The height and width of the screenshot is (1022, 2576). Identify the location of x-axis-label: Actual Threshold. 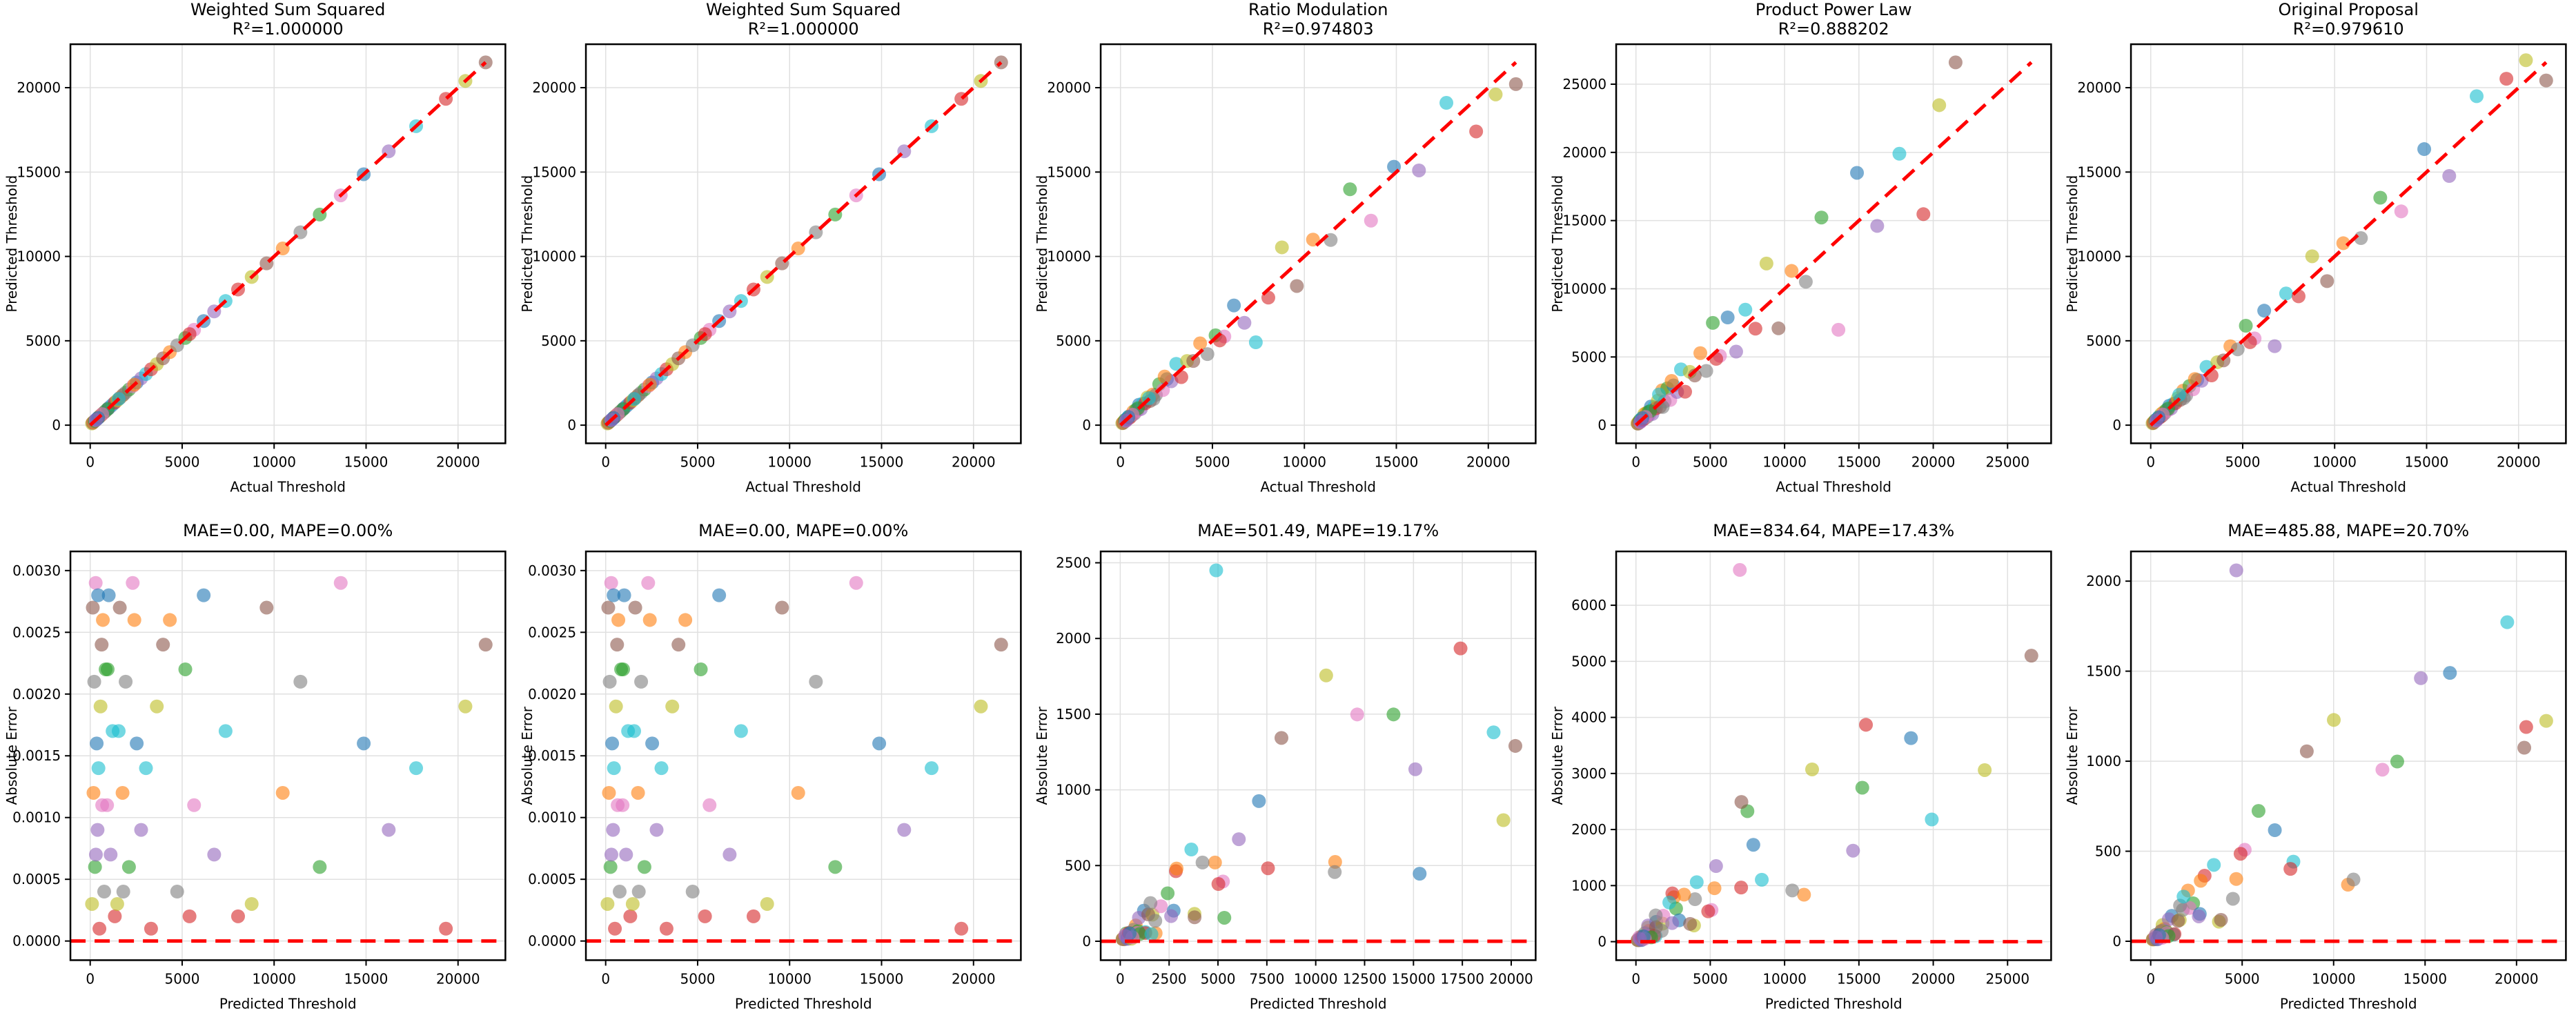
(288, 486).